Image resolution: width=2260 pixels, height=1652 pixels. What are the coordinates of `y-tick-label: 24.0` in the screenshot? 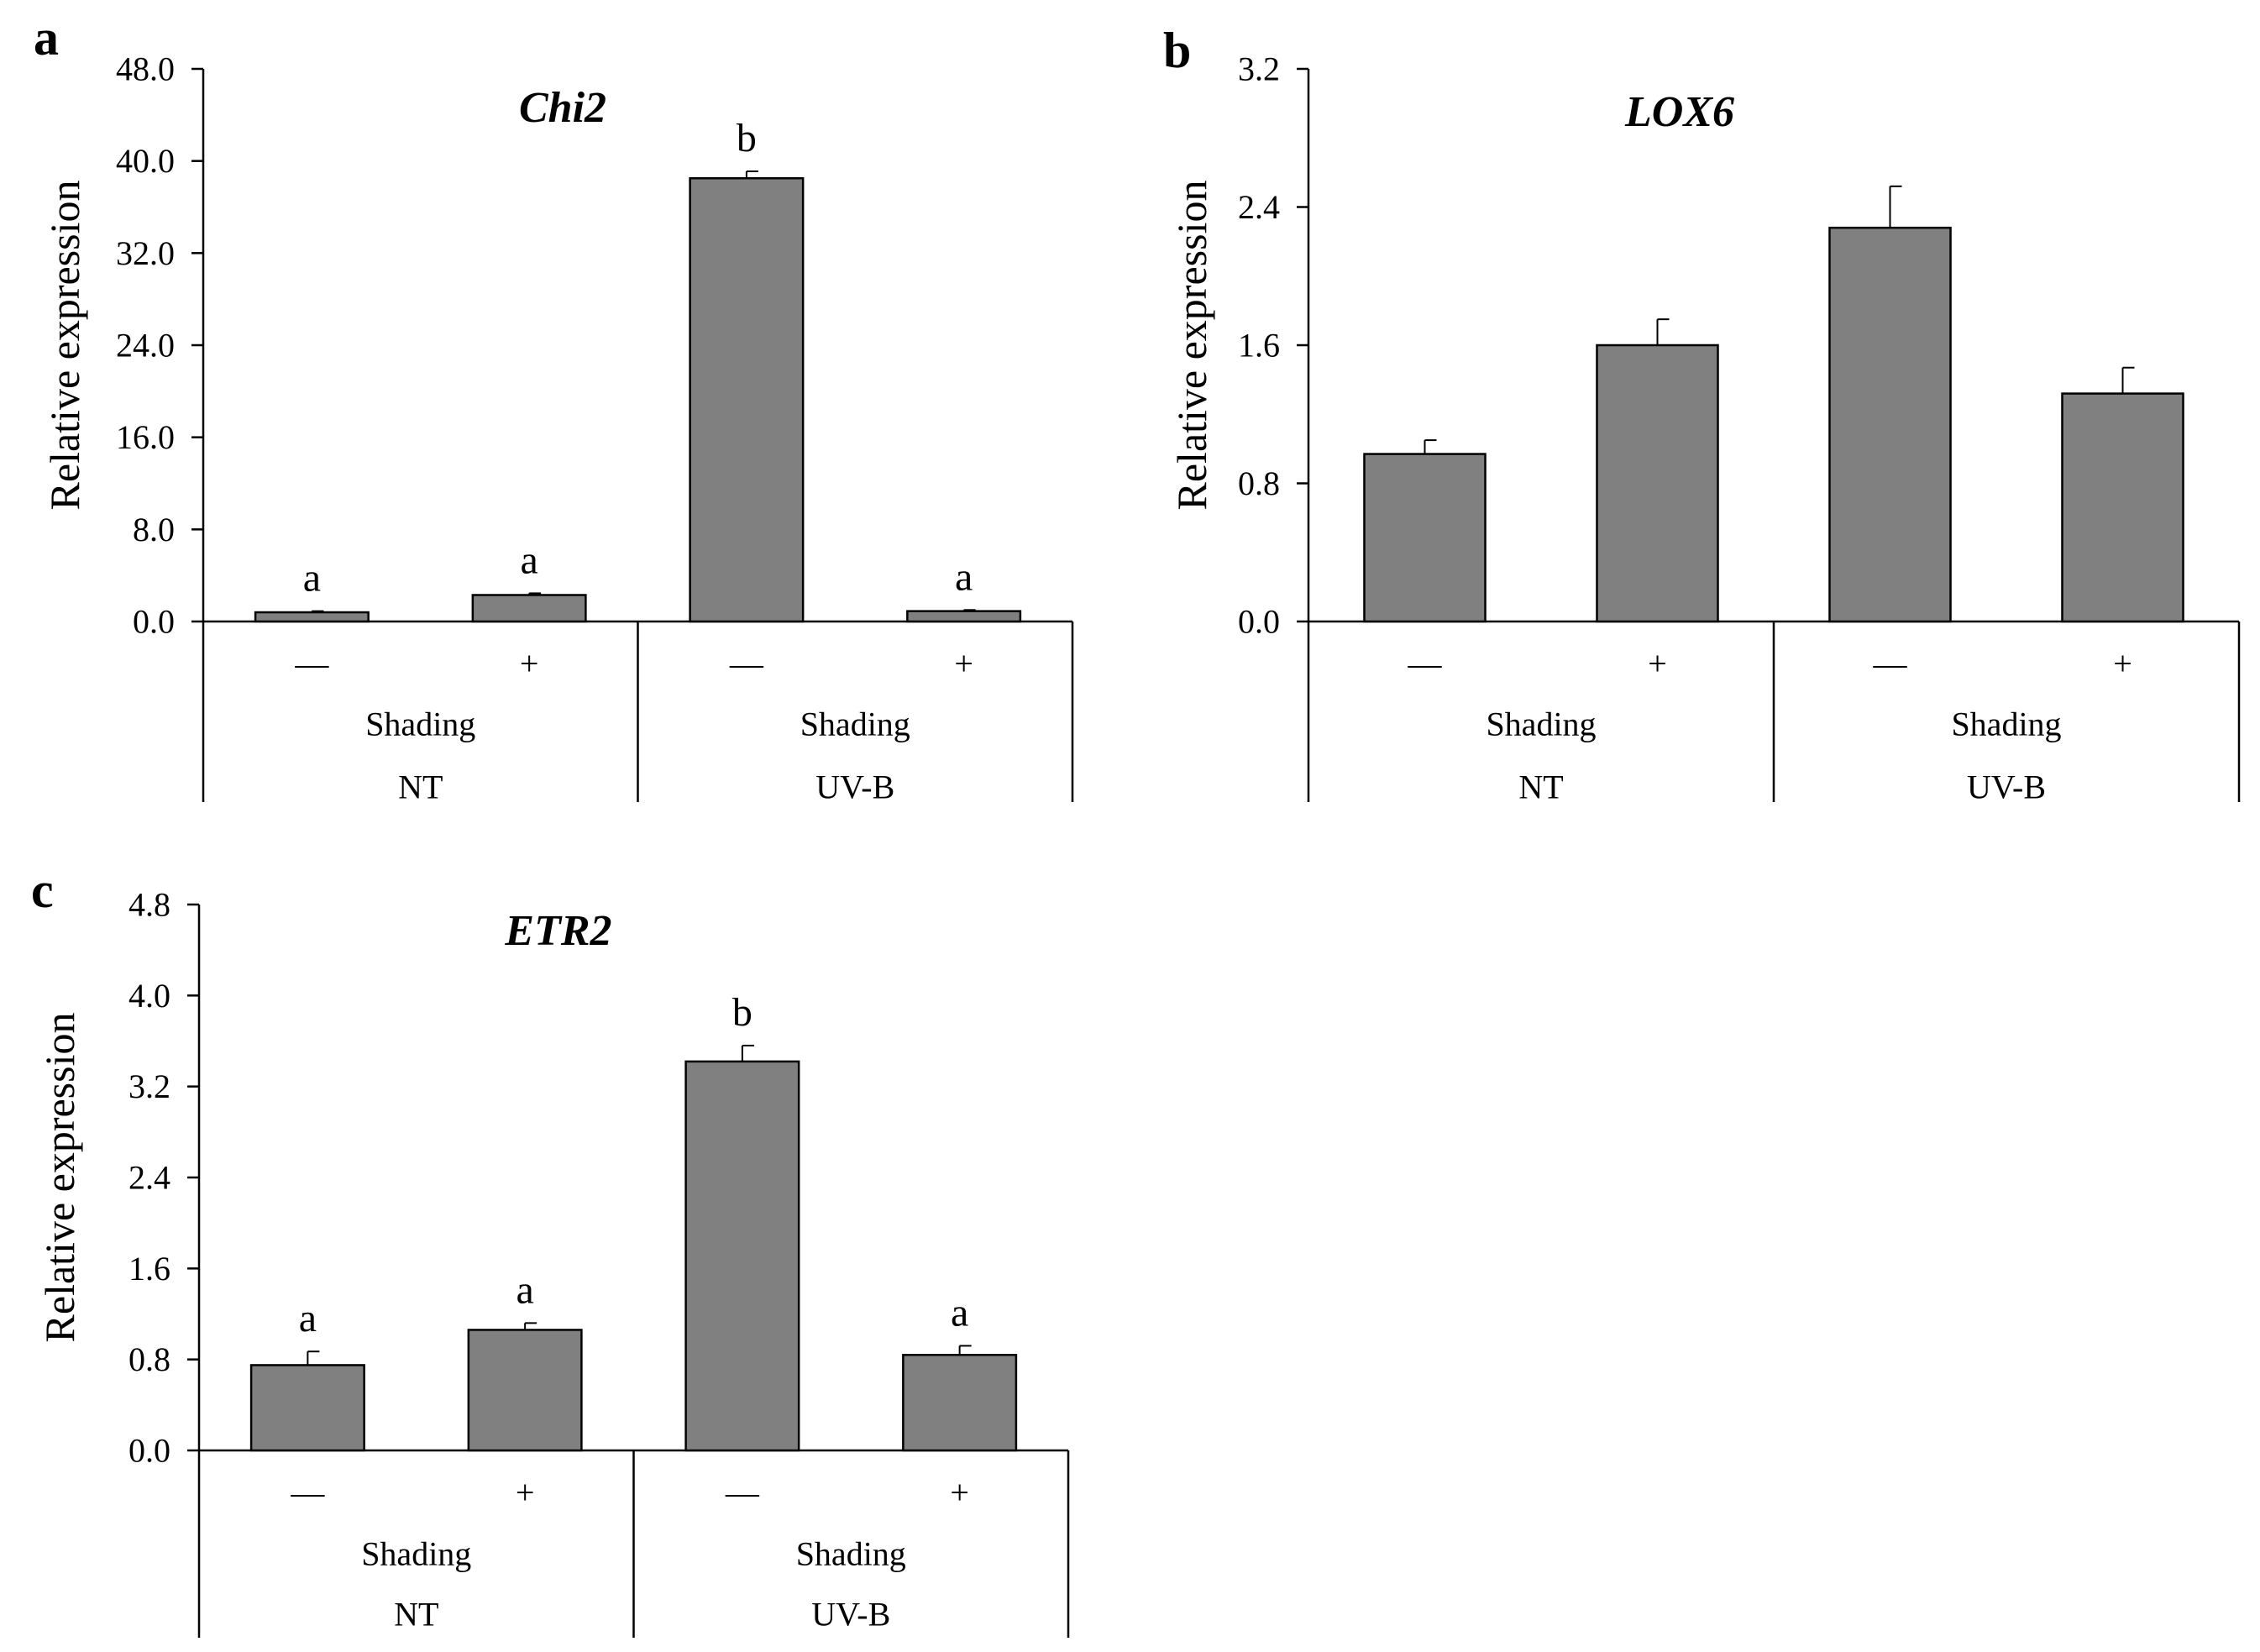 It's located at (145, 345).